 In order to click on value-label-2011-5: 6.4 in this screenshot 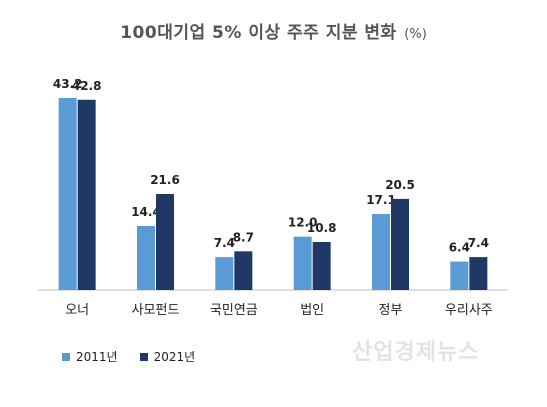, I will do `click(459, 248)`.